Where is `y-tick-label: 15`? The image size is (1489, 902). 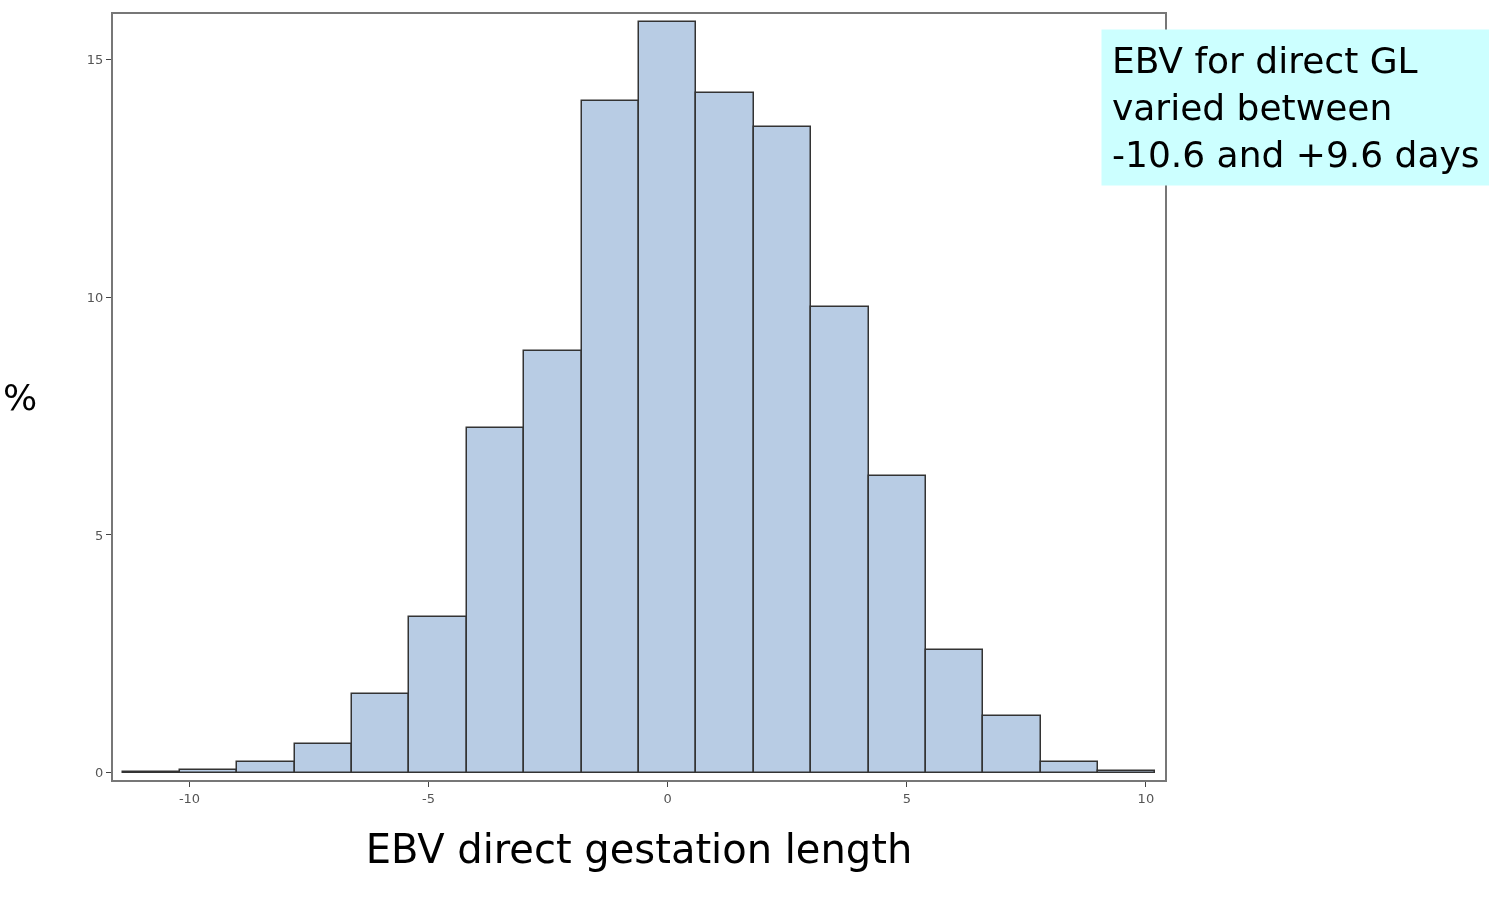
y-tick-label: 15 is located at coordinates (95, 59).